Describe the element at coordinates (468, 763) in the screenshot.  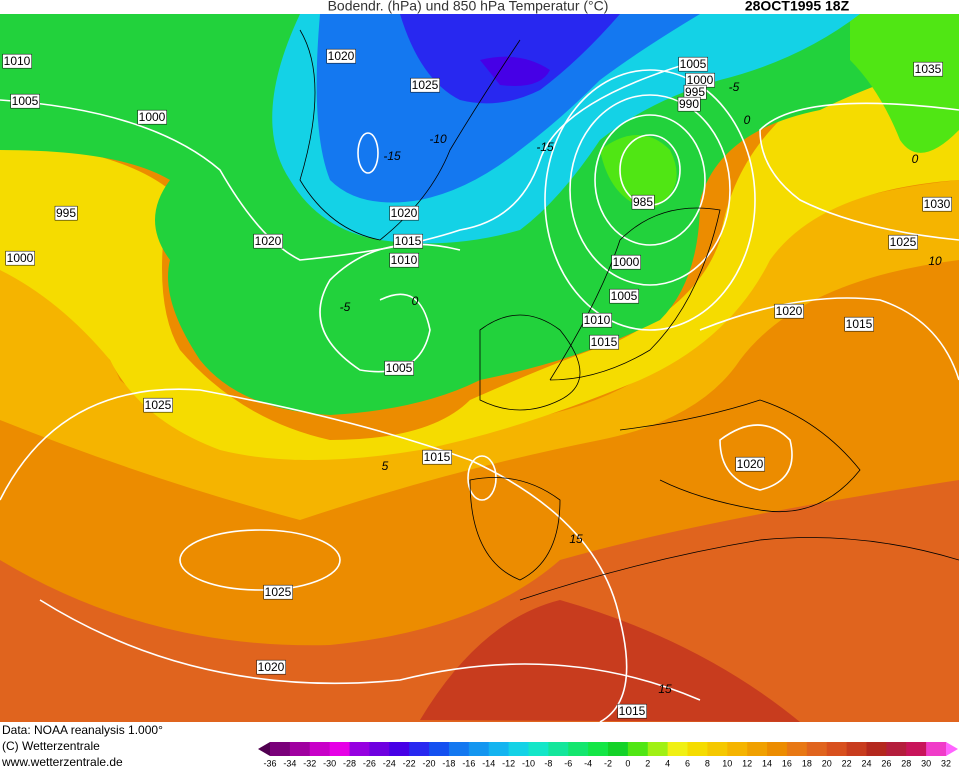
I see `legend-label: -16` at that location.